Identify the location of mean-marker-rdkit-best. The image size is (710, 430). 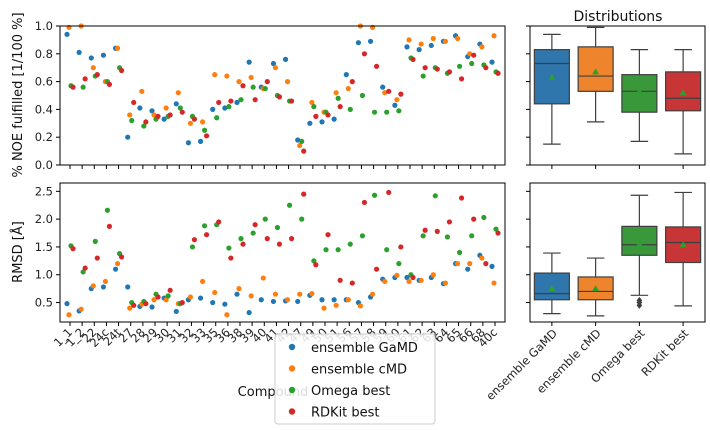
(683, 92).